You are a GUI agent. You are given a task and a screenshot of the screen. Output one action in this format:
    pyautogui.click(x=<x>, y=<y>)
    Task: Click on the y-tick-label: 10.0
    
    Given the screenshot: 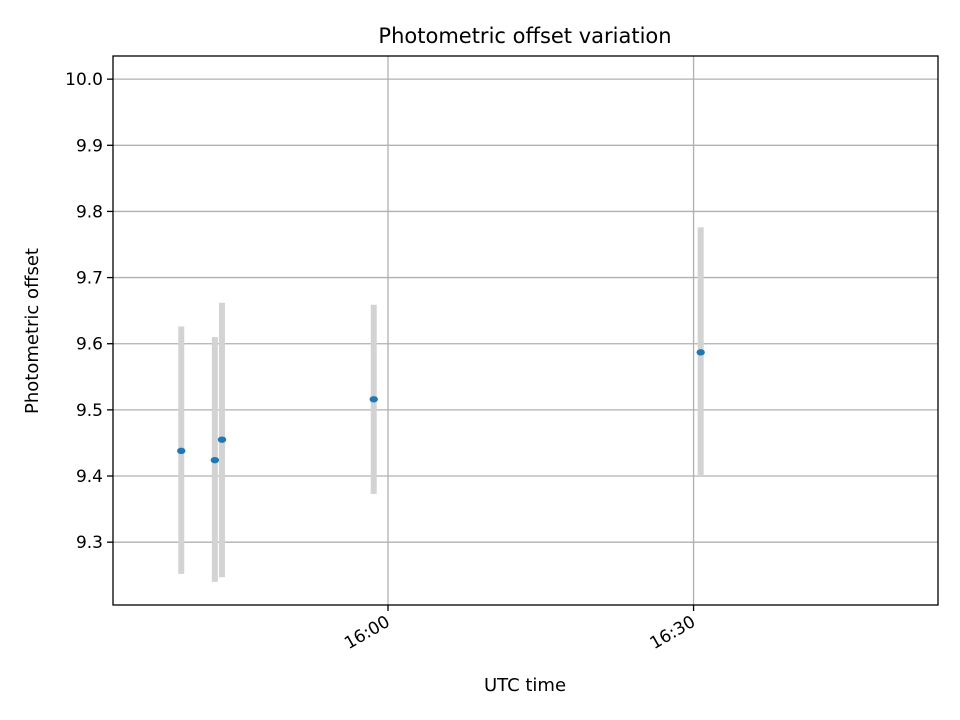 What is the action you would take?
    pyautogui.click(x=84, y=80)
    